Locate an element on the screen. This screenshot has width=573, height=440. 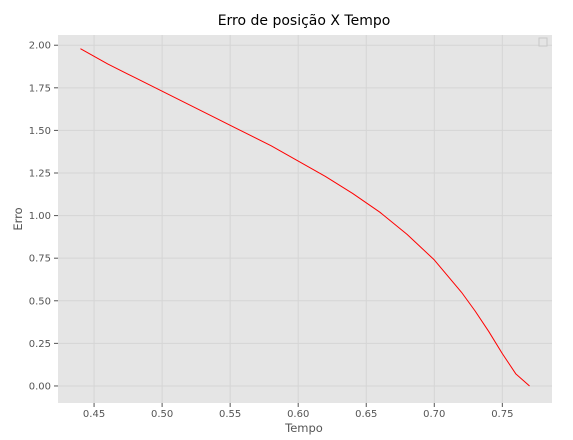
y-tick-label: 0.00 is located at coordinates (40, 386).